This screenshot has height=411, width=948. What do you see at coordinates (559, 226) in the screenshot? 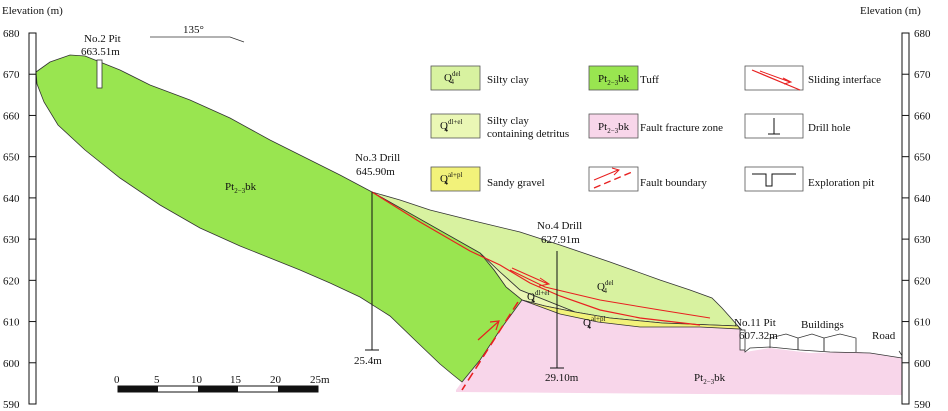
I see `drill-no4-name: No.4 Drill` at bounding box center [559, 226].